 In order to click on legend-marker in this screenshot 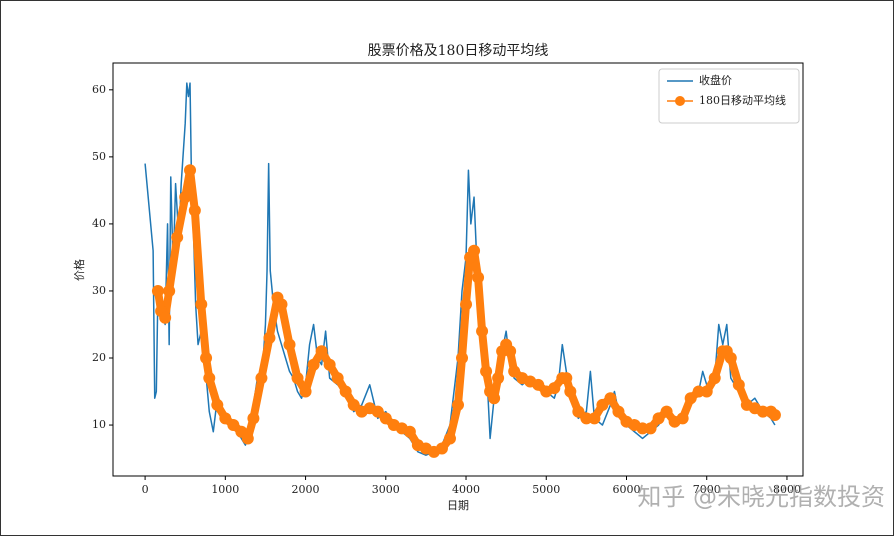, I will do `click(680, 101)`.